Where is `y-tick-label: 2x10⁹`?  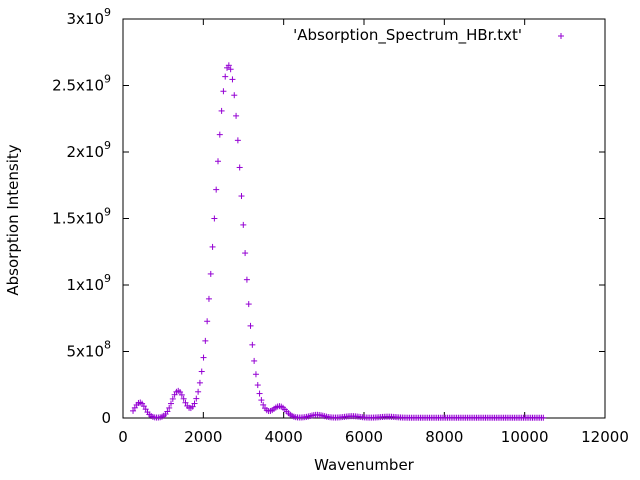
y-tick-label: 2x10⁹ is located at coordinates (88, 150).